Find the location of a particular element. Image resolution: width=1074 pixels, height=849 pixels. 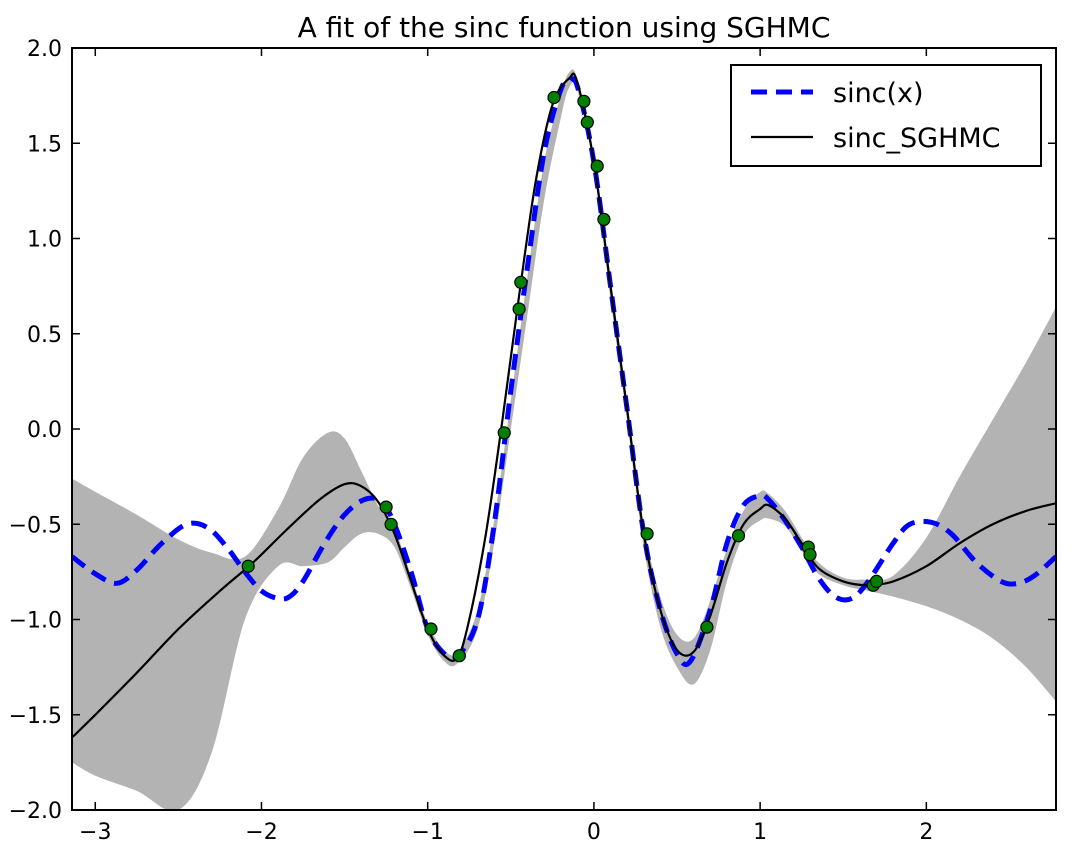

y-tick-label: 1.5 is located at coordinates (44, 144).